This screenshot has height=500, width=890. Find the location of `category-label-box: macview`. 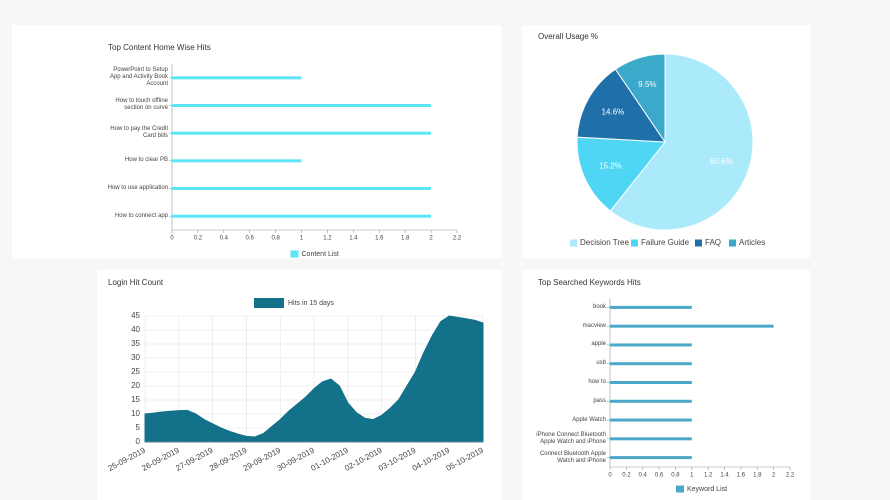

category-label-box: macview is located at coordinates (594, 325).